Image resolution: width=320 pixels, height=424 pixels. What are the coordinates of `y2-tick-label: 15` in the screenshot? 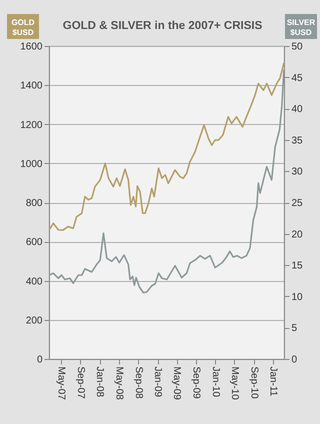 It's located at (298, 266).